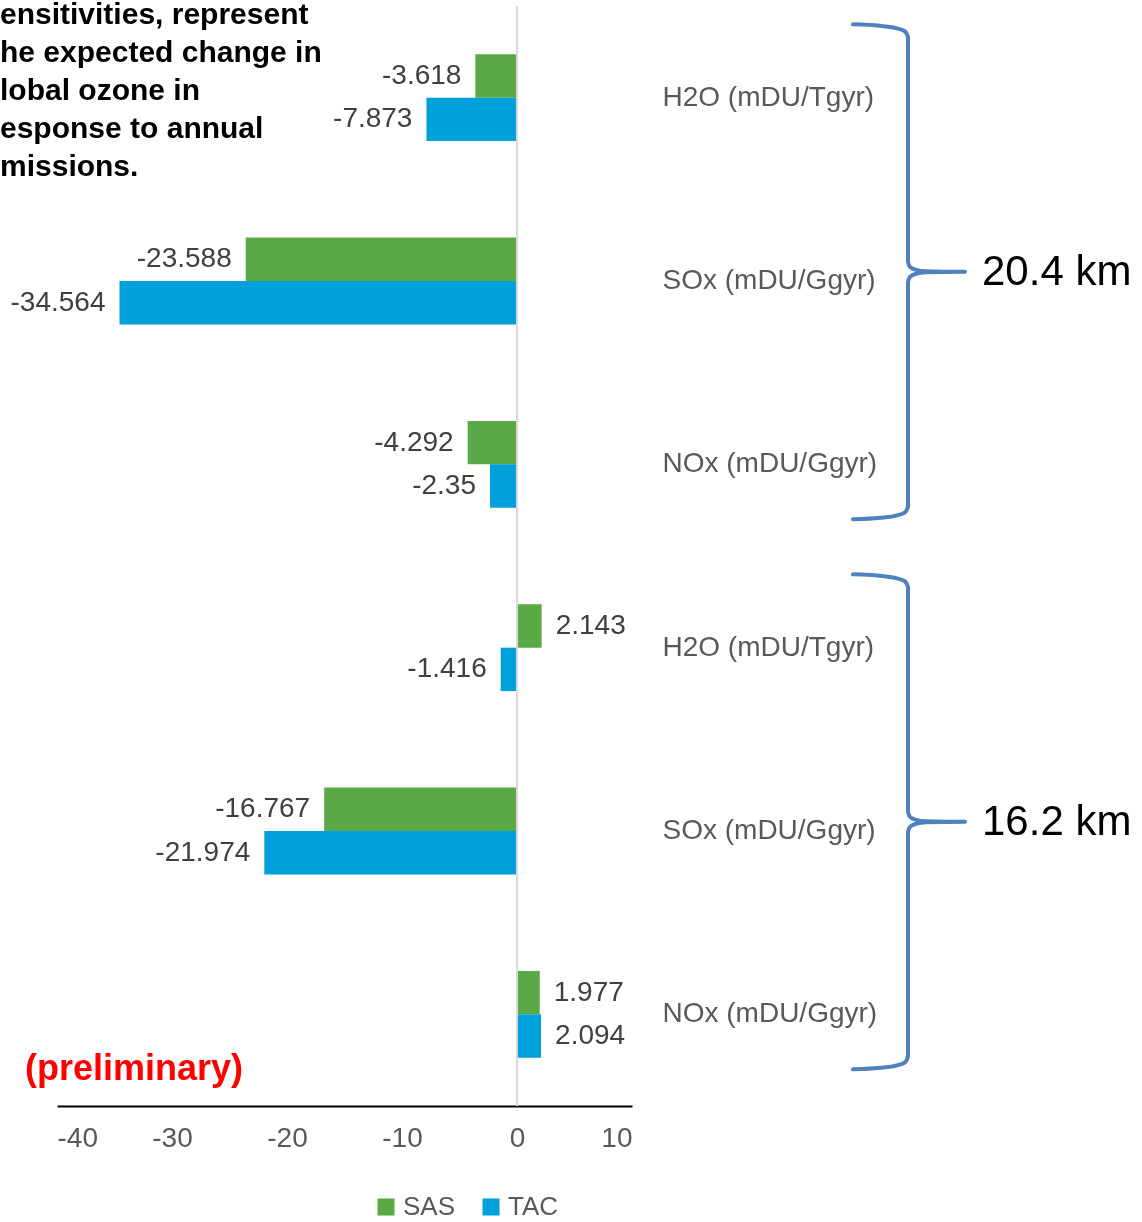 The height and width of the screenshot is (1222, 1142). Describe the element at coordinates (161, 91) in the screenshot. I see `annotation: ensitivities, represent he expected change in lobal ozone in esponse to annual missions.` at that location.